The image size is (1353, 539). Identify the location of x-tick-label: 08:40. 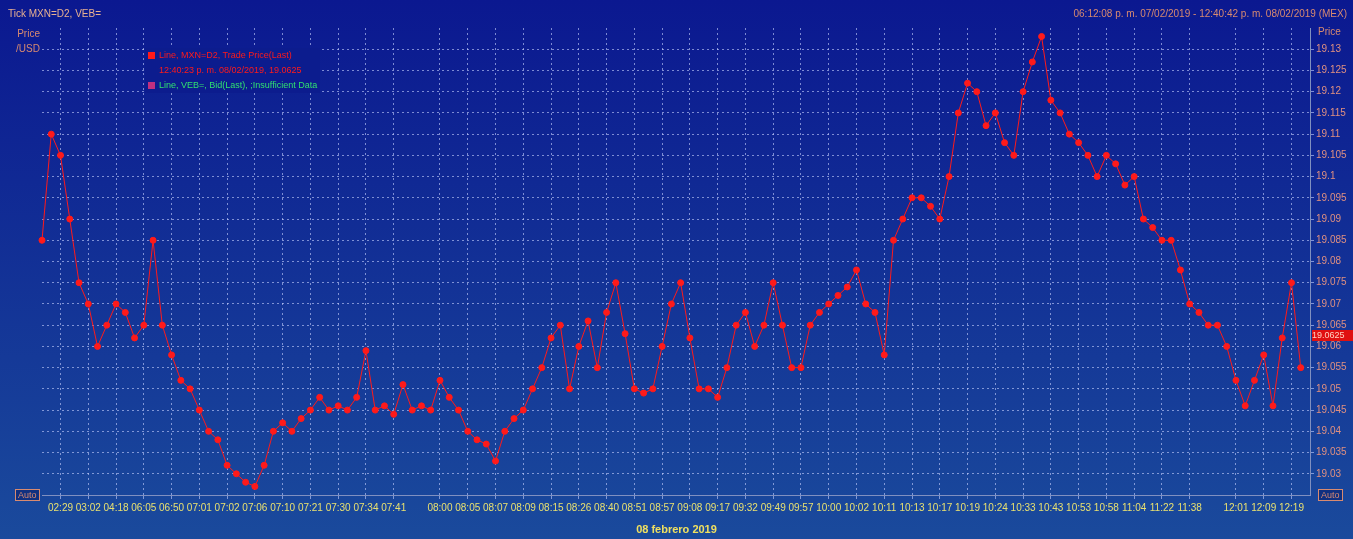
(607, 507).